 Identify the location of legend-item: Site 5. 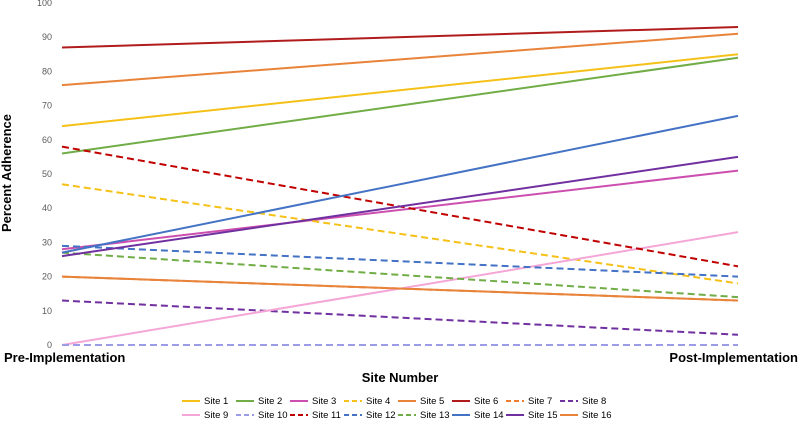
(421, 401).